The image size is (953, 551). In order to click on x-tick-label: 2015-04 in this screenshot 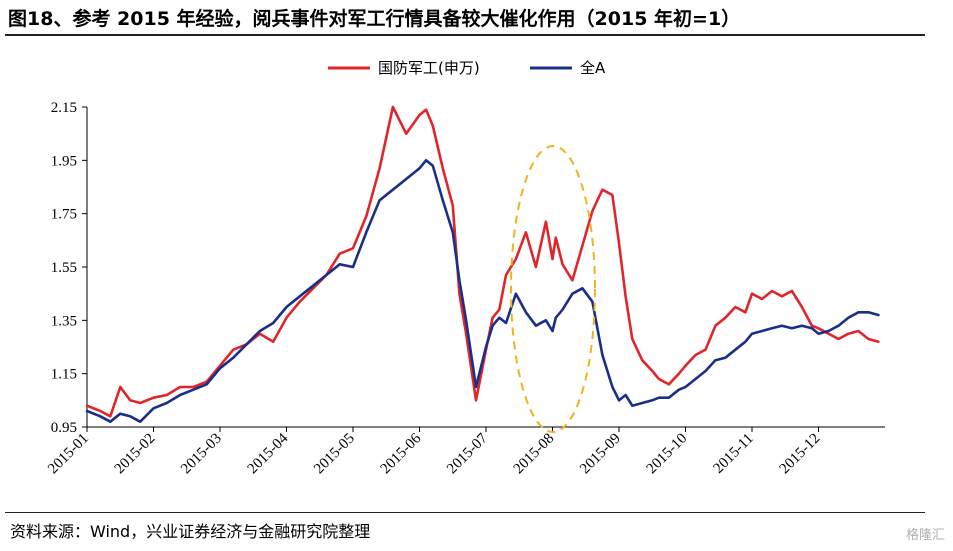, I will do `click(268, 453)`.